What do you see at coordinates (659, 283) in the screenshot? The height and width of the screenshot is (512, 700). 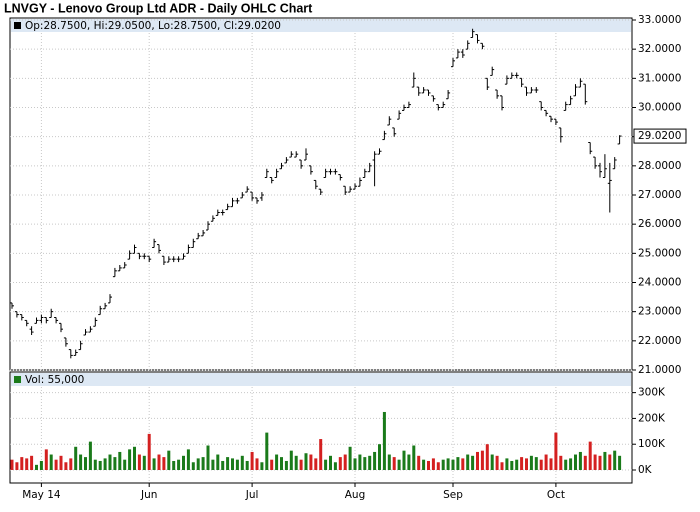 I see `y-tick-label: 24.0000` at bounding box center [659, 283].